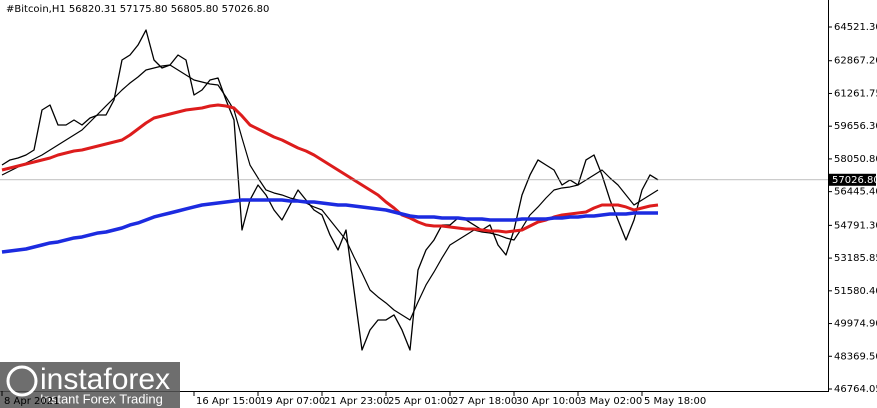 The image size is (877, 408). Describe the element at coordinates (855, 192) in the screenshot. I see `y-tick-label: 56445.40` at that location.